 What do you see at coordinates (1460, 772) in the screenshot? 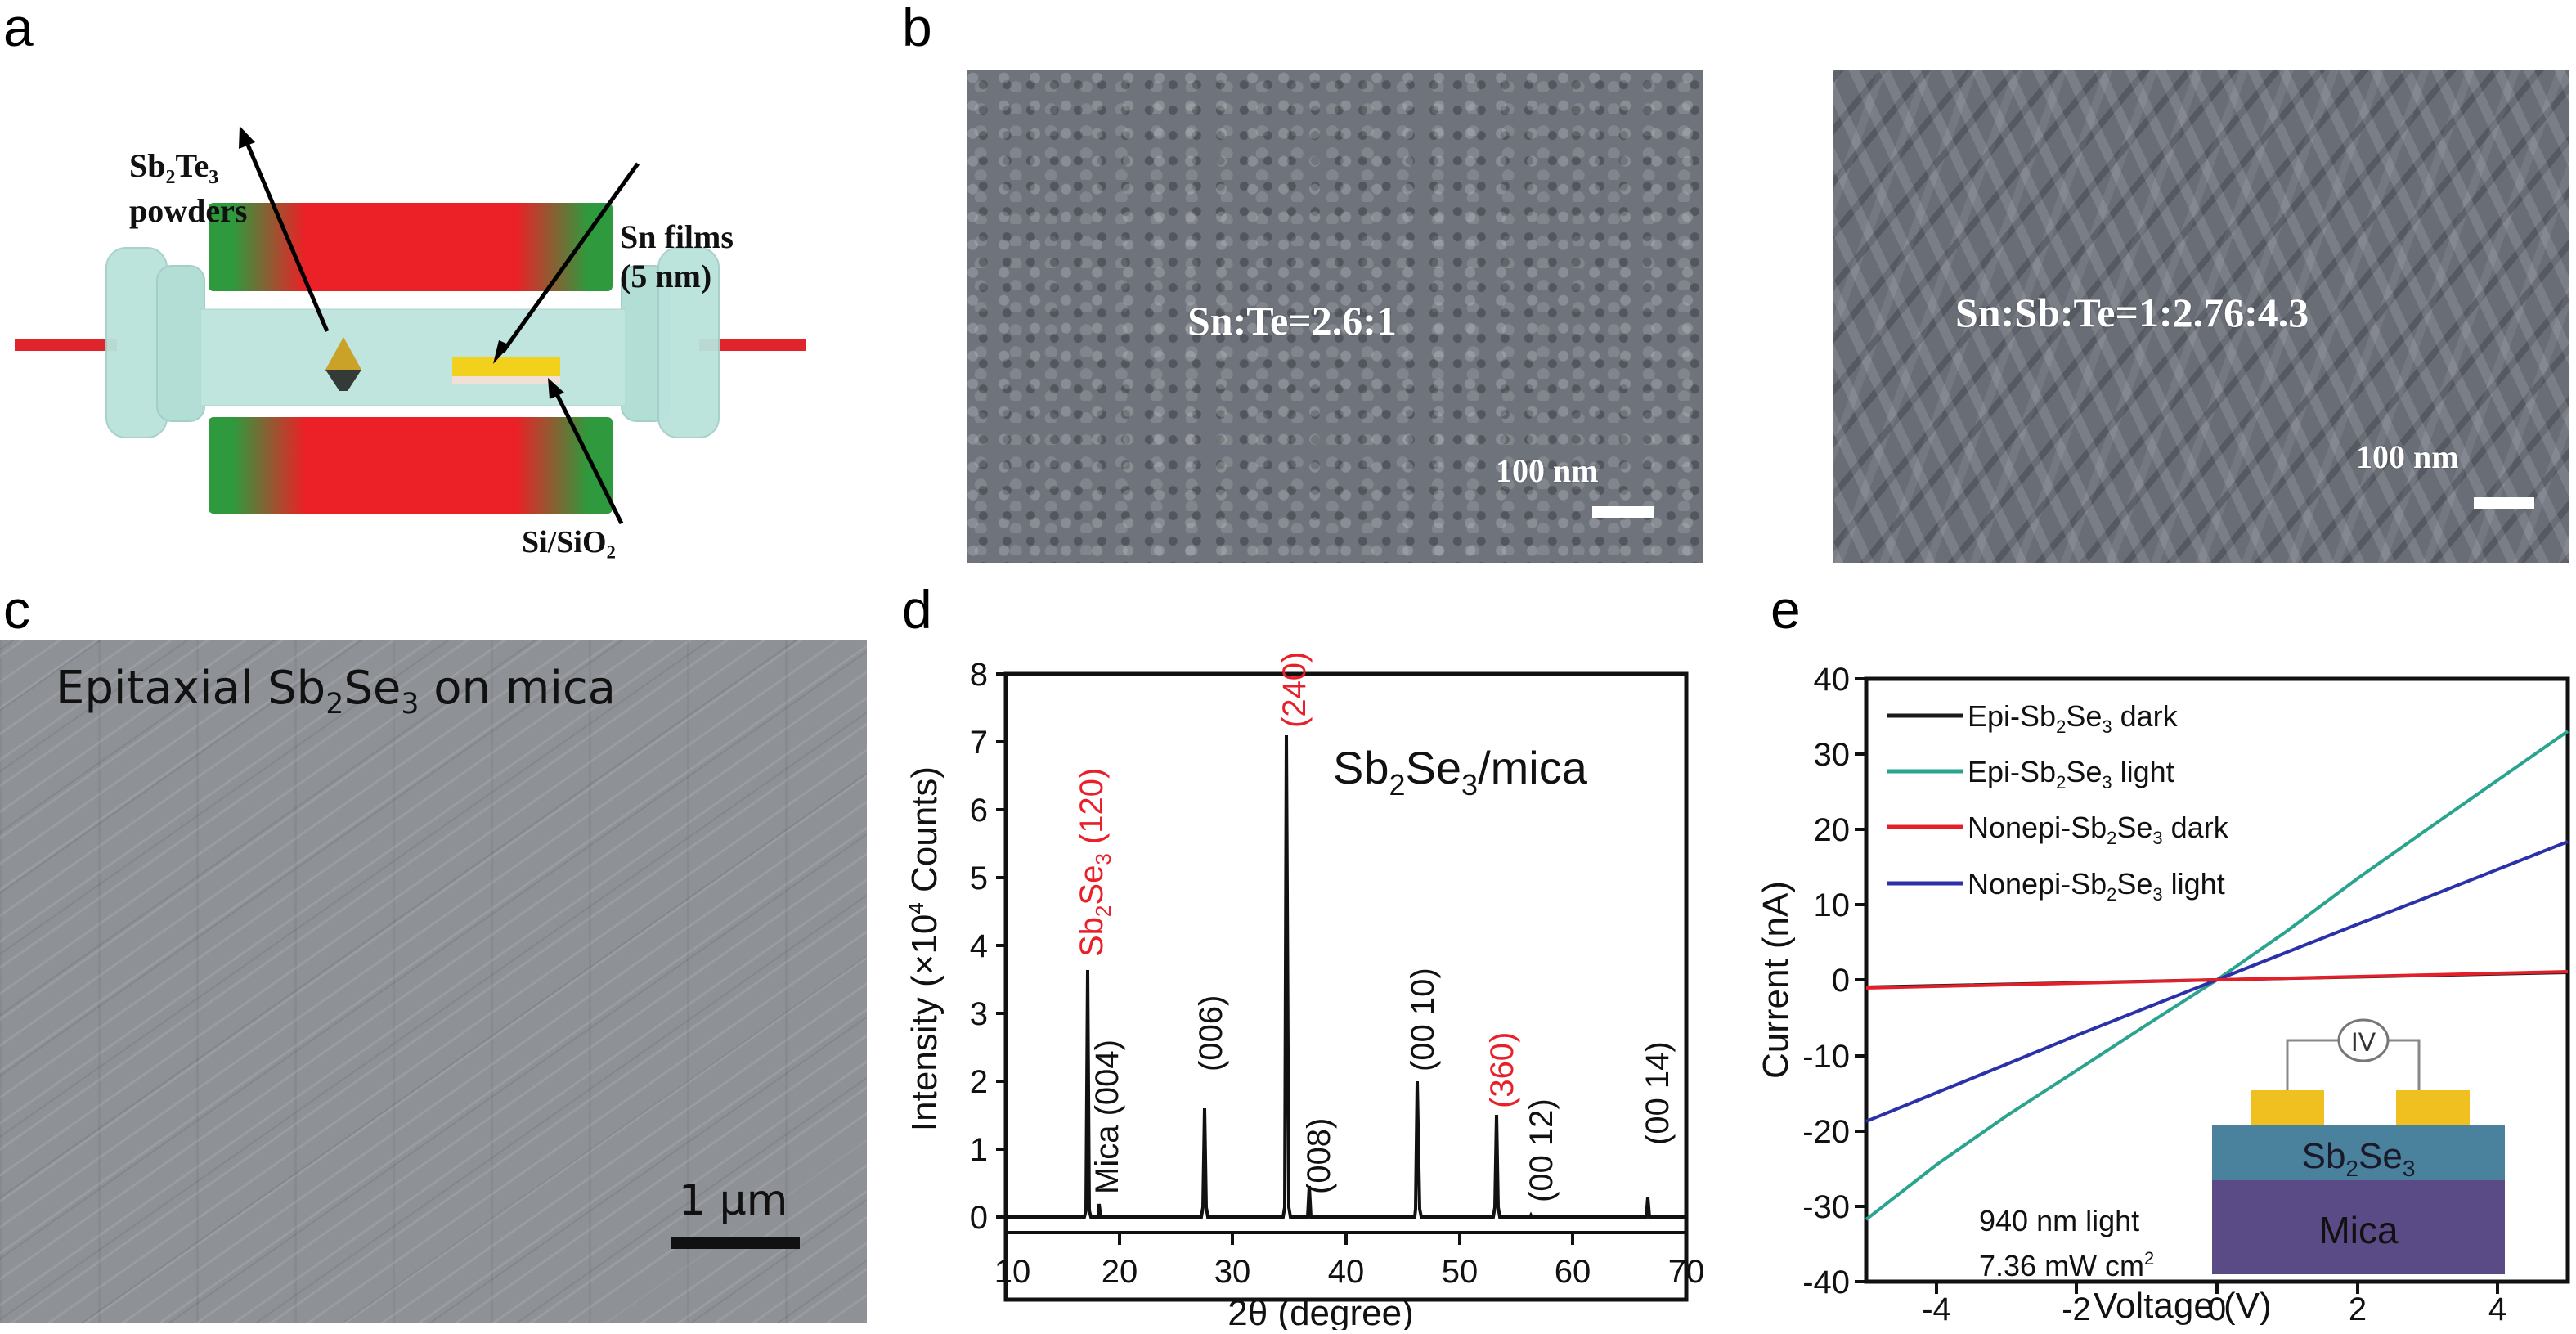
I see `chart-title: Sb2Se3/mica` at bounding box center [1460, 772].